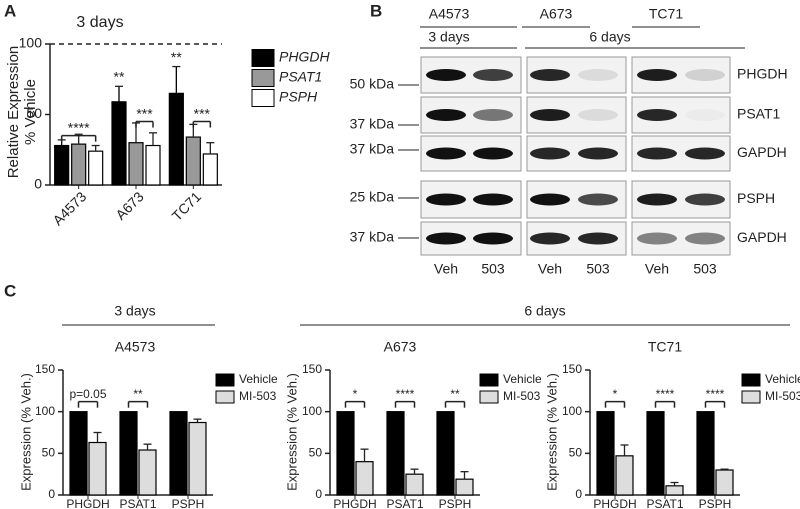 The height and width of the screenshot is (509, 800). Describe the element at coordinates (304, 57) in the screenshot. I see `legend-label: PHGDH` at that location.